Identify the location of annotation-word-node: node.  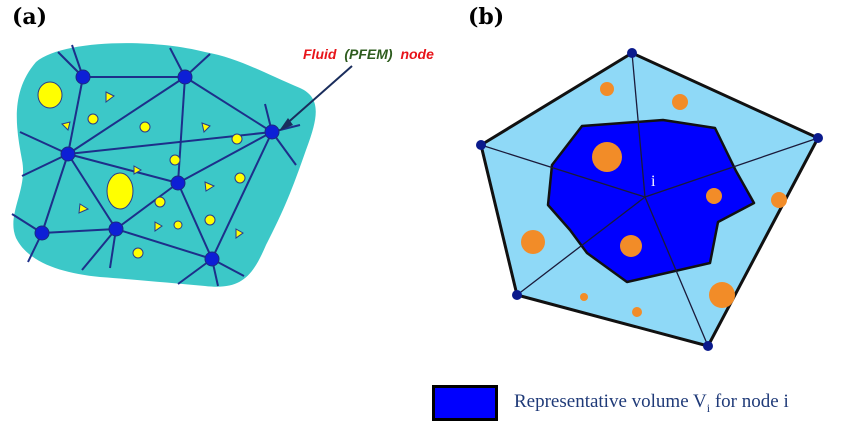
(417, 54).